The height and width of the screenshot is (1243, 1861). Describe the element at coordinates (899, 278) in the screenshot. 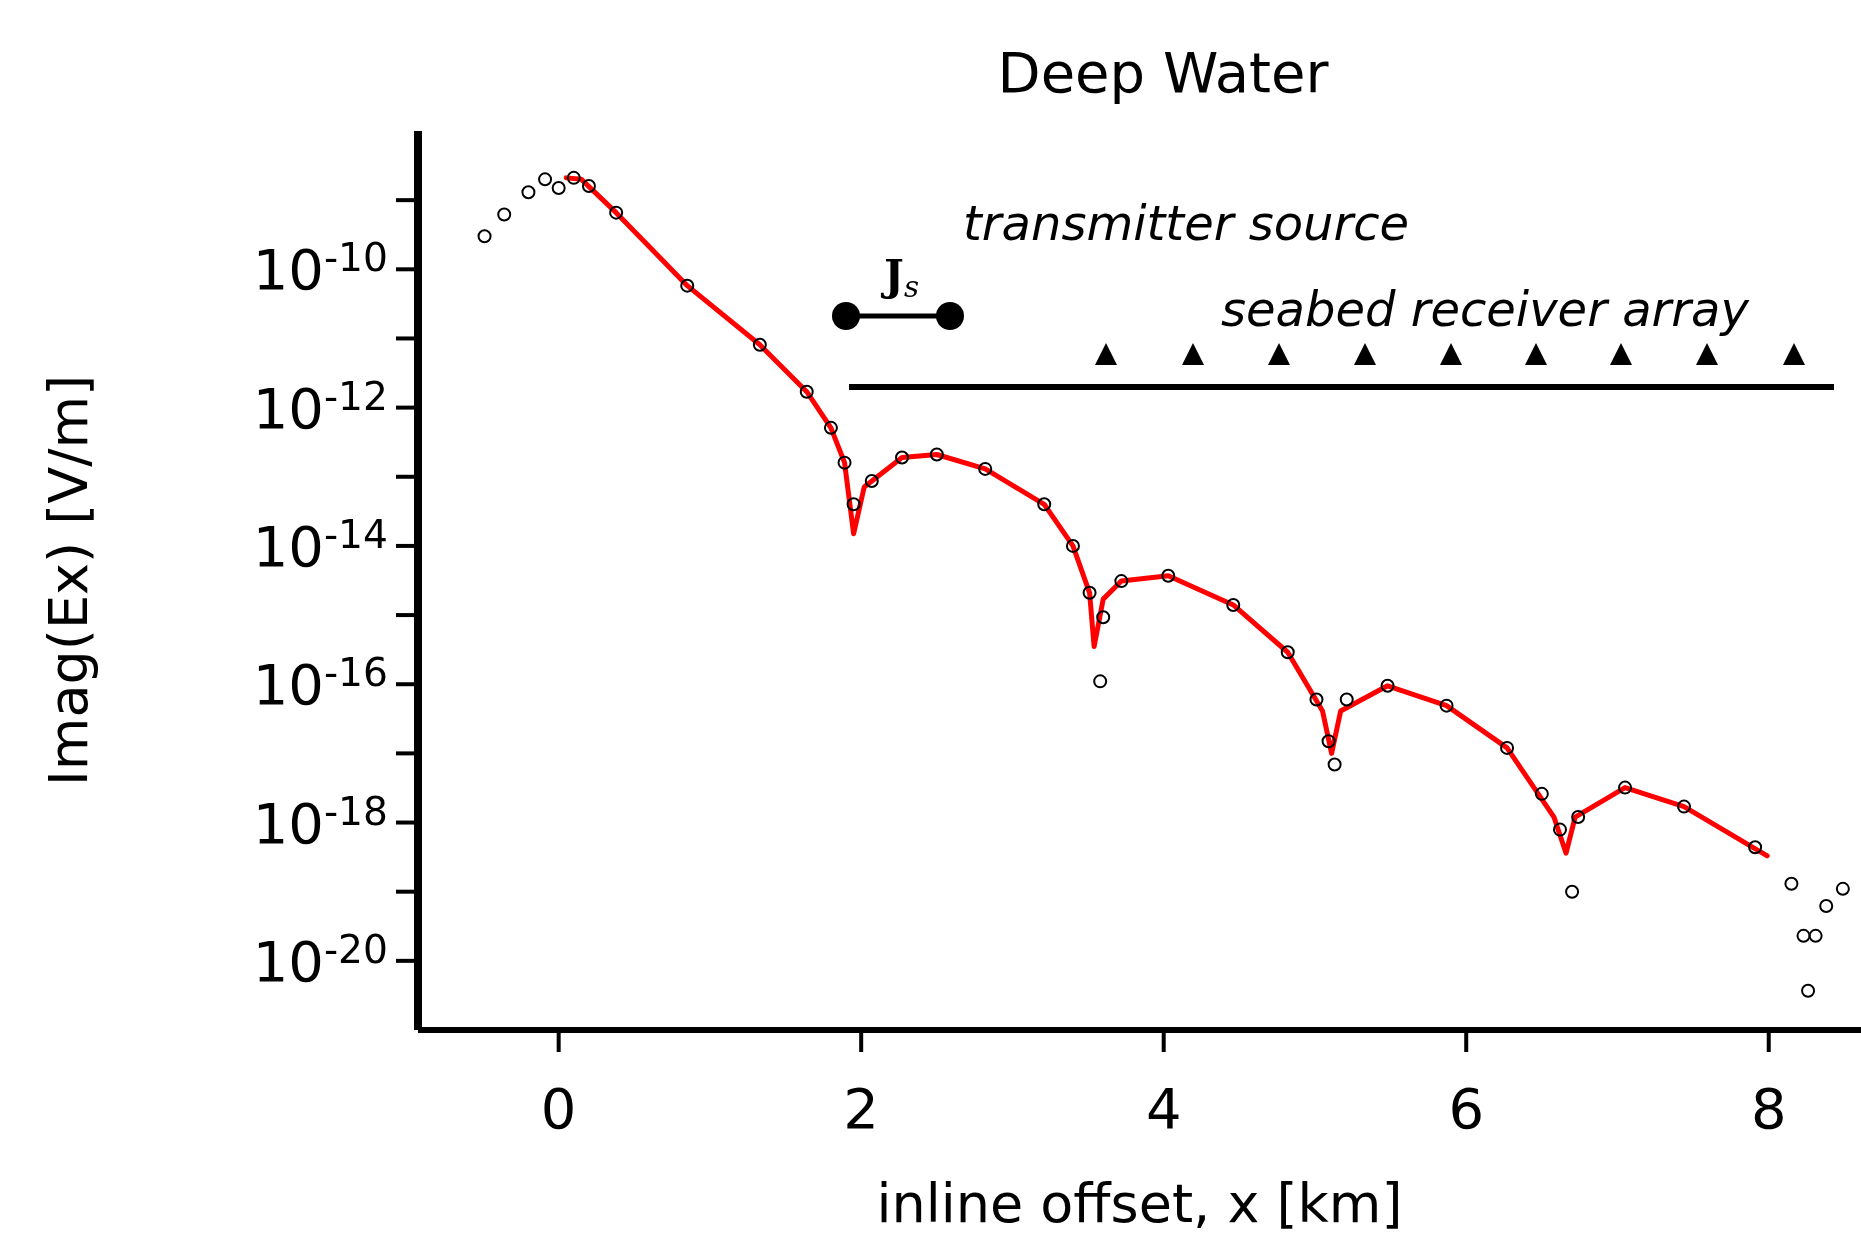

I see `annotation: J$_{s}$` at that location.